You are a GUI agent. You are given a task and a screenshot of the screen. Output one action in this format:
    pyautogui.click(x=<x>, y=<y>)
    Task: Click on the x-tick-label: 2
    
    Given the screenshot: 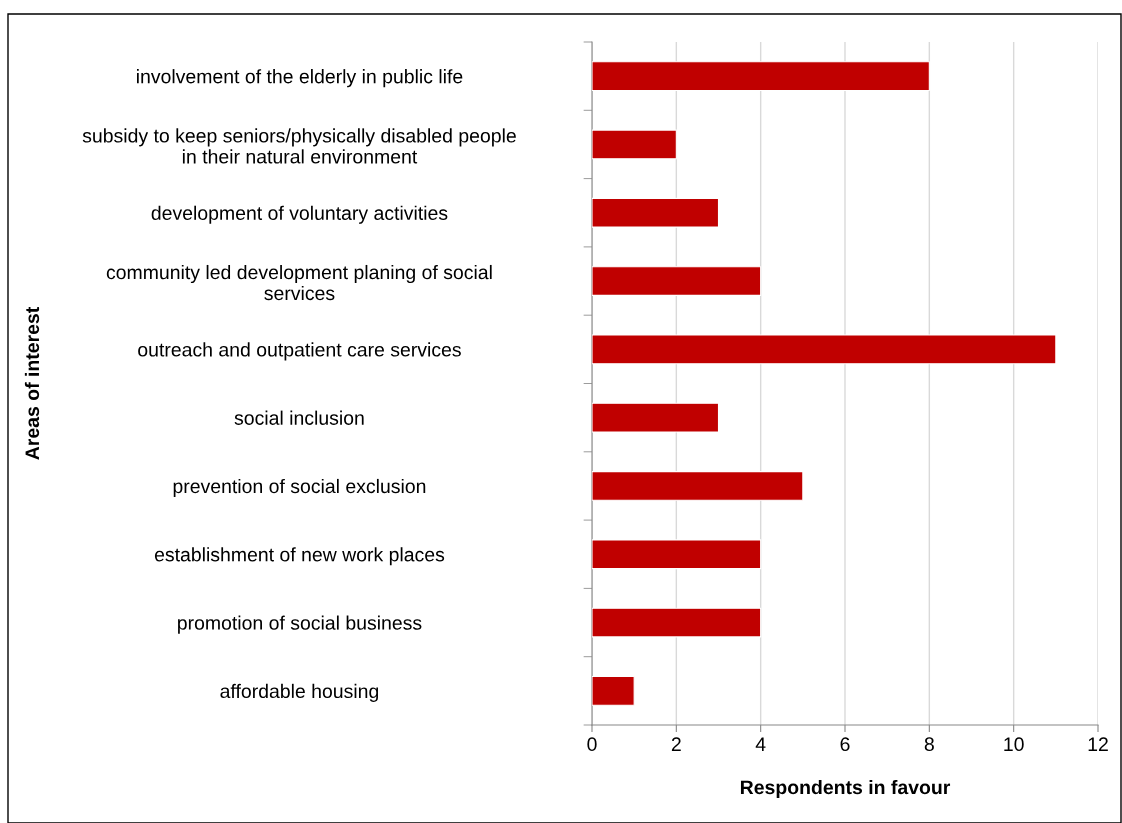 What is the action you would take?
    pyautogui.click(x=676, y=744)
    